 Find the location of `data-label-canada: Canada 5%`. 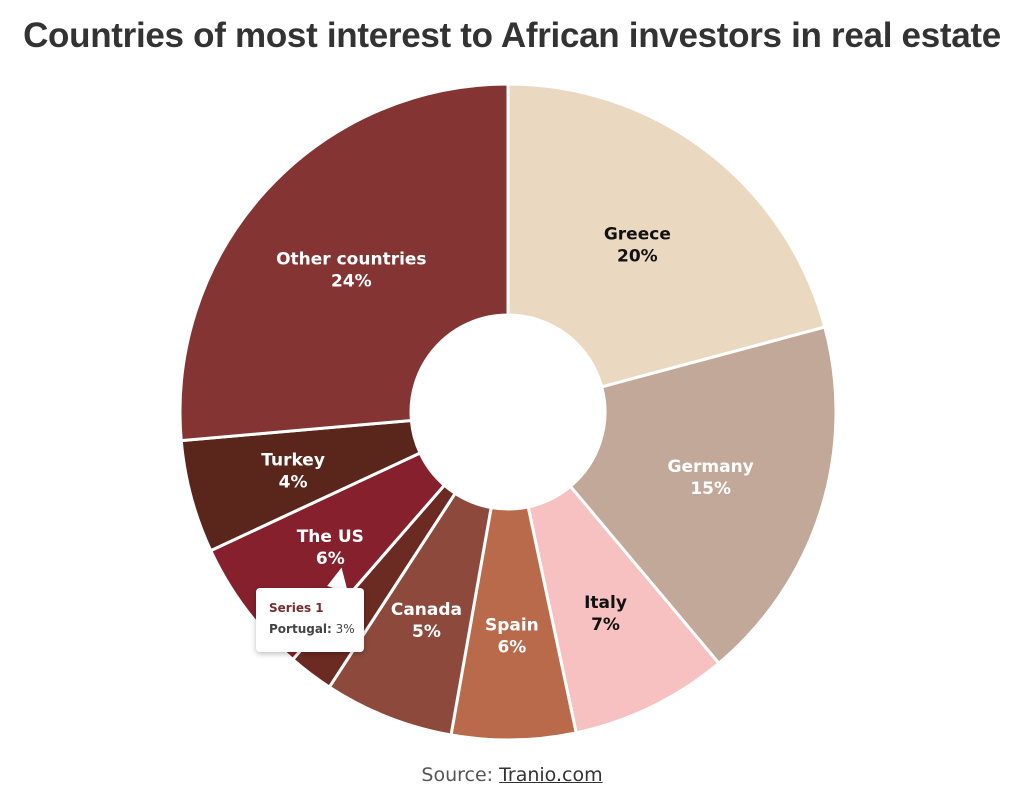

data-label-canada: Canada 5% is located at coordinates (426, 621).